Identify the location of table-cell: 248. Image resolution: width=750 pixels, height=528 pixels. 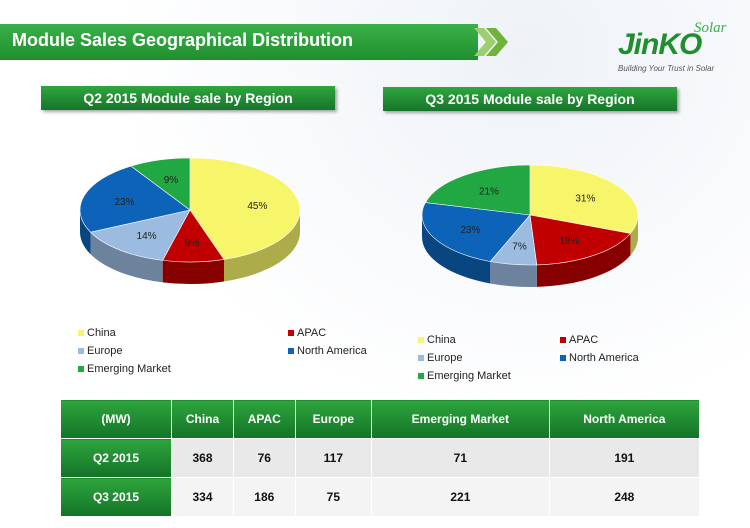
(624, 497).